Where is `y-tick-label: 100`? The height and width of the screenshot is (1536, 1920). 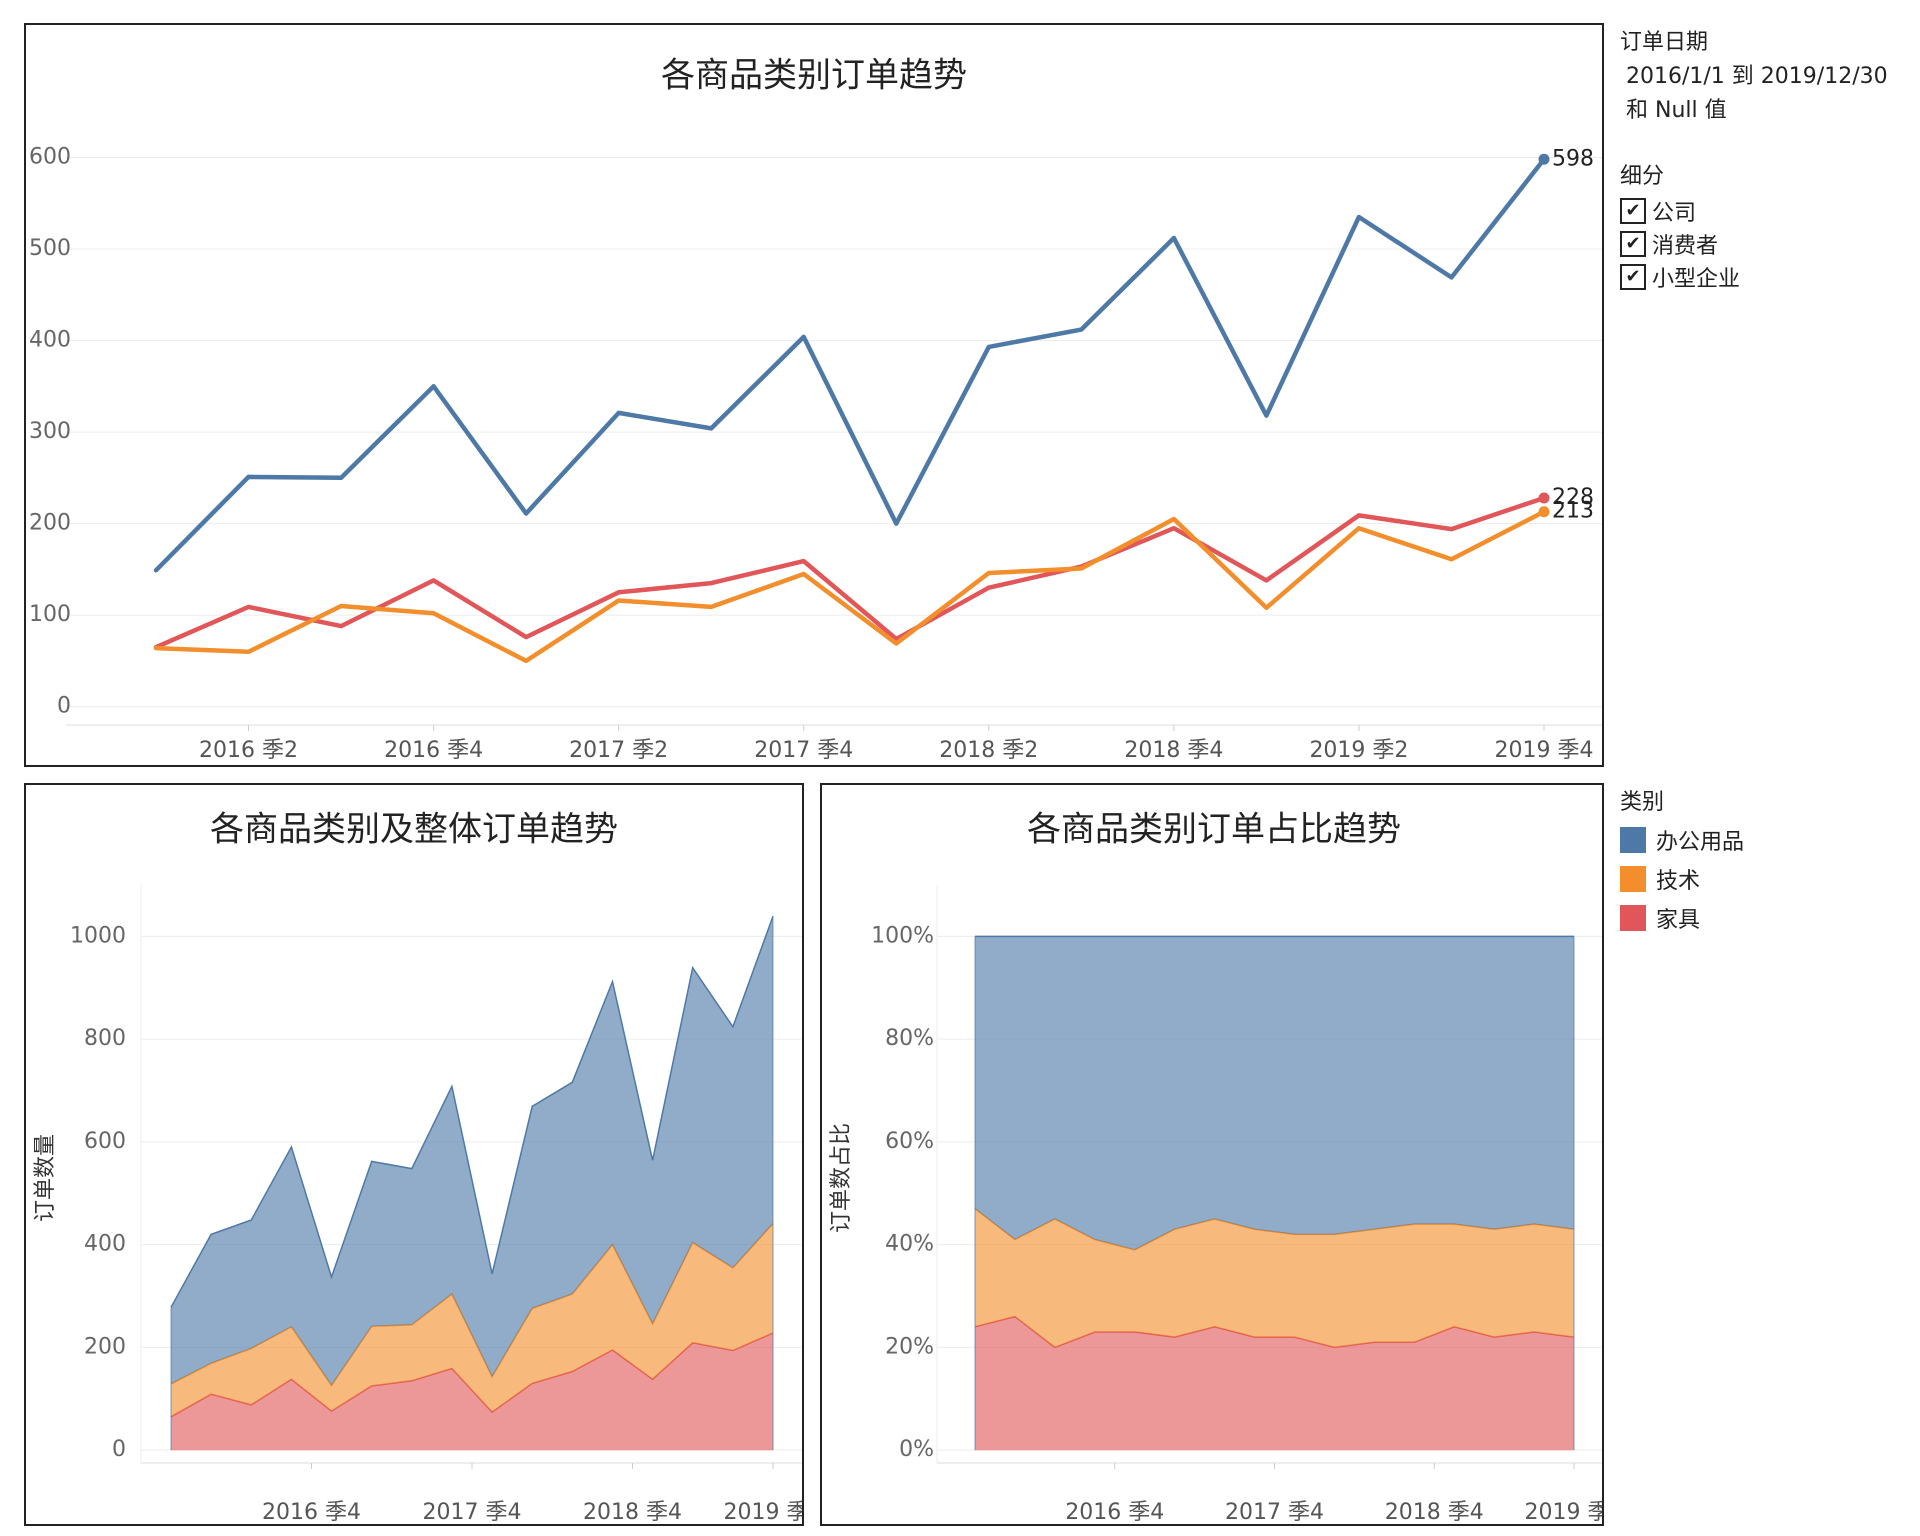 y-tick-label: 100 is located at coordinates (50, 614).